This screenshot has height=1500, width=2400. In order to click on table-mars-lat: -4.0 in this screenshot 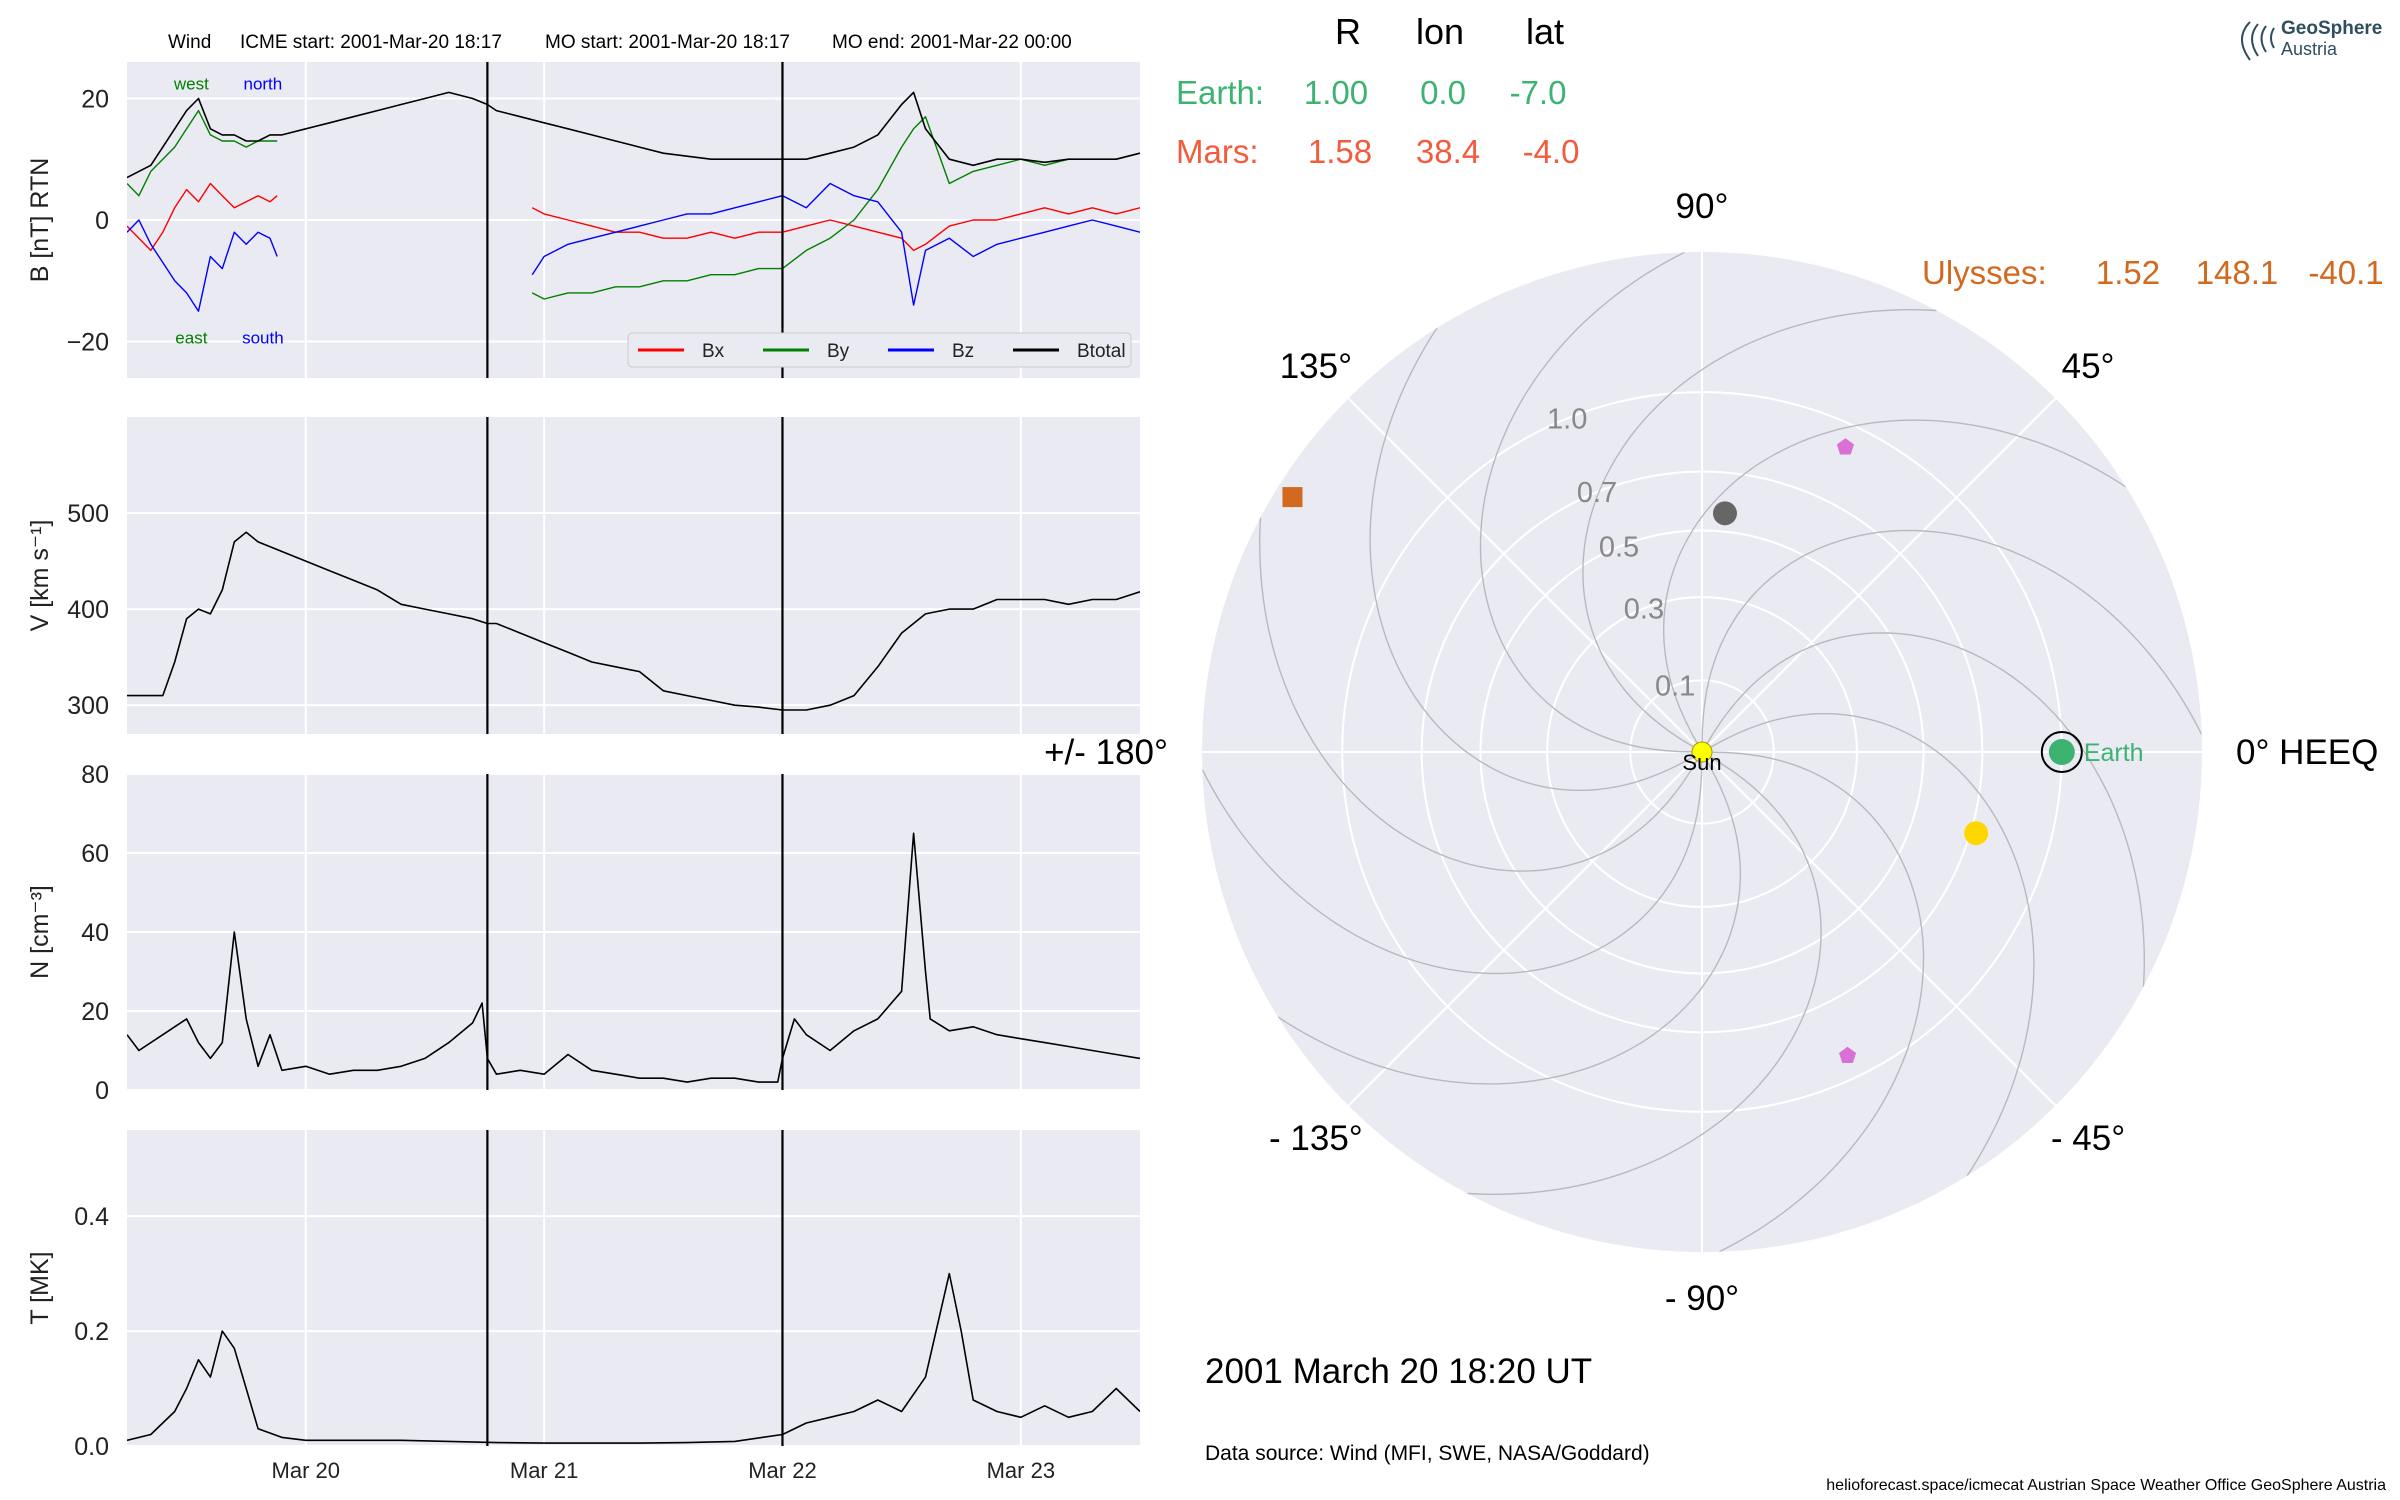, I will do `click(1551, 151)`.